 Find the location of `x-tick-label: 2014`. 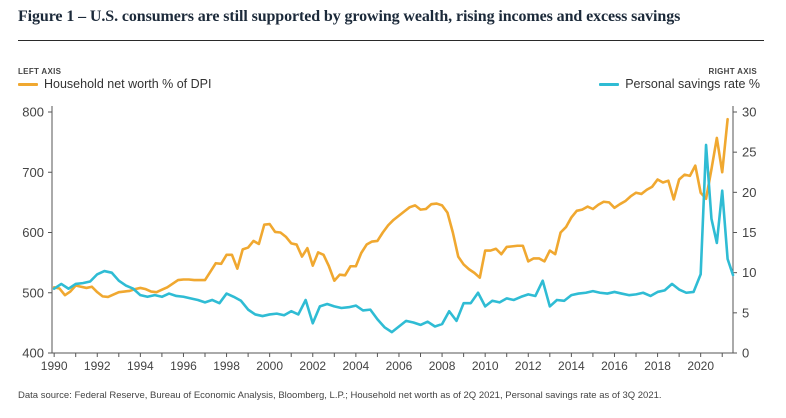

x-tick-label: 2014 is located at coordinates (571, 366).